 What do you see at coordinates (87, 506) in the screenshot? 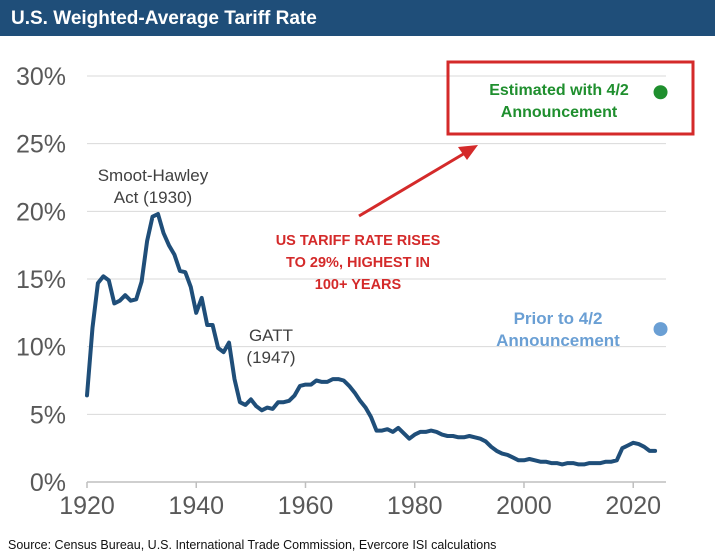
I see `x-tick-label: 1920` at bounding box center [87, 506].